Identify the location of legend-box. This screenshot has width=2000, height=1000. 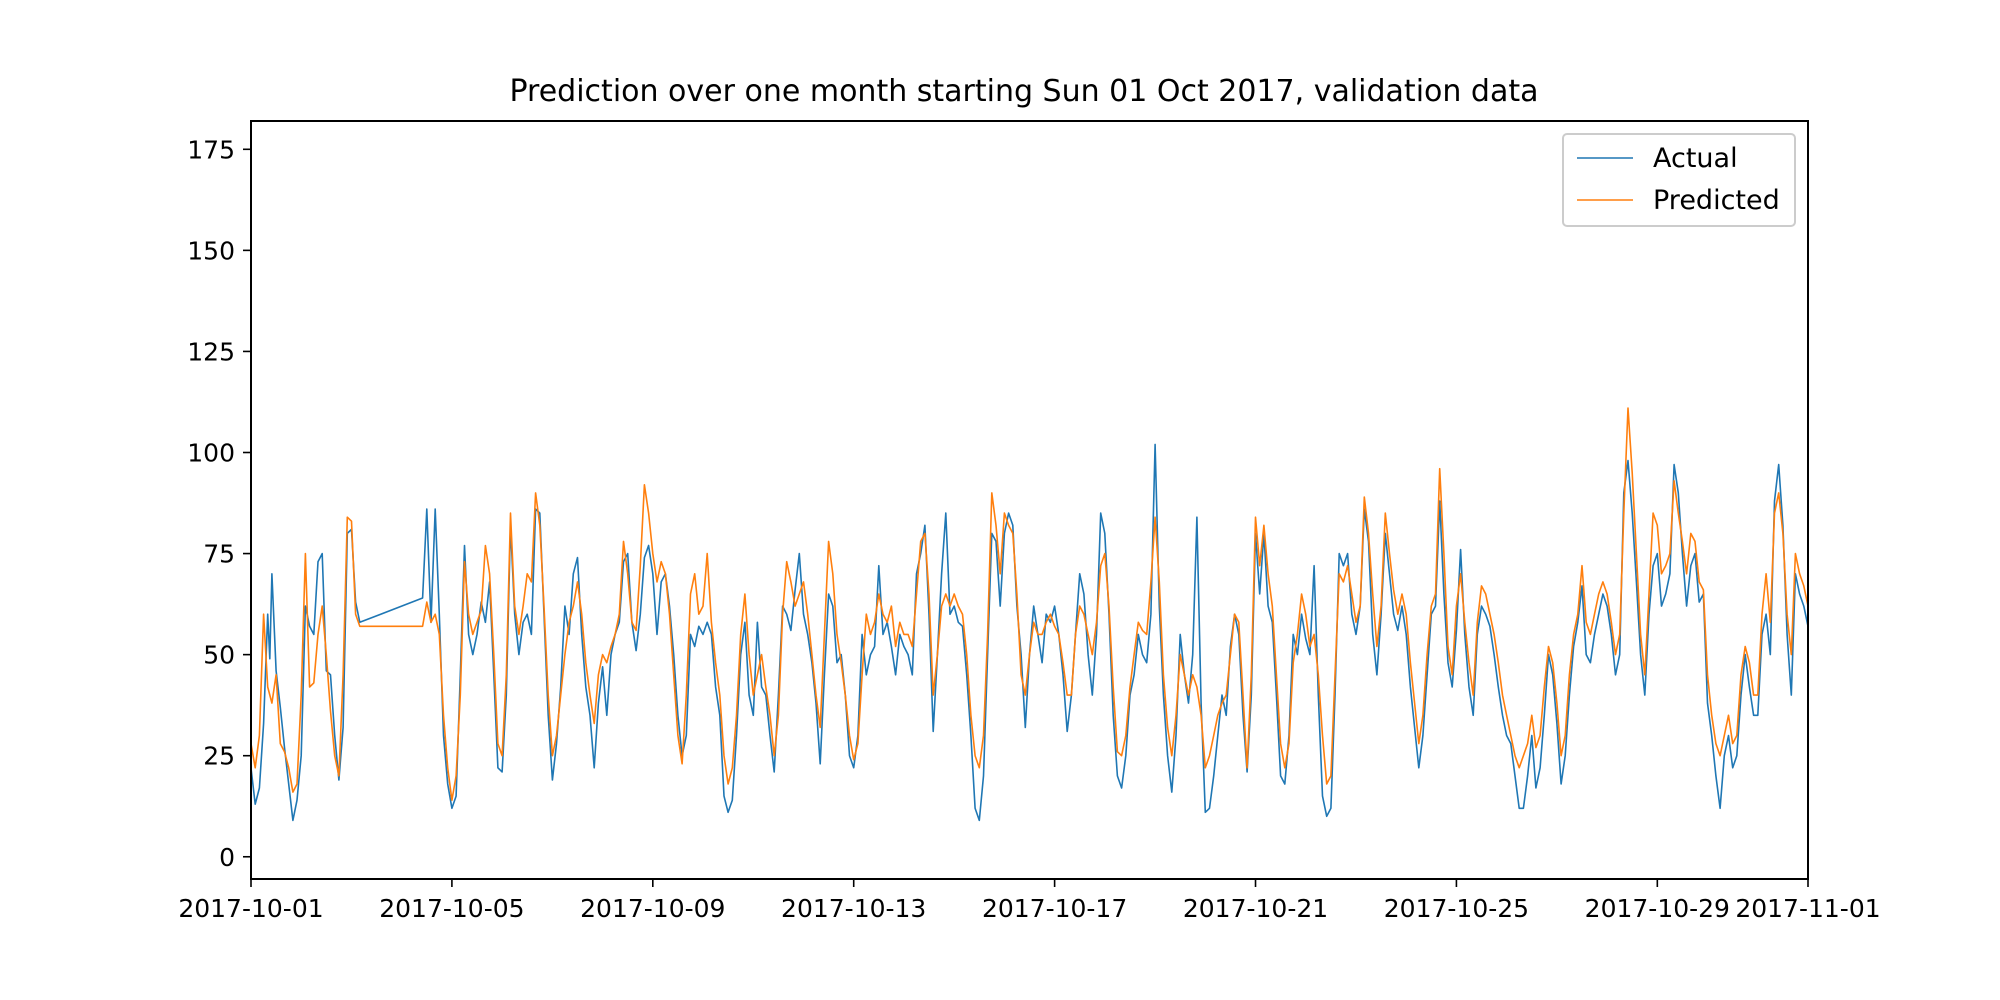
(1679, 180).